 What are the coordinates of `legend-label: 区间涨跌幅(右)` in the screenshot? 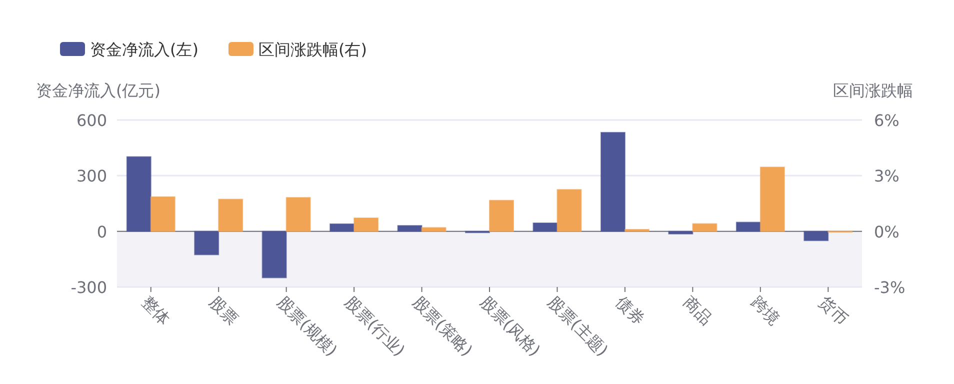 It's located at (312, 49).